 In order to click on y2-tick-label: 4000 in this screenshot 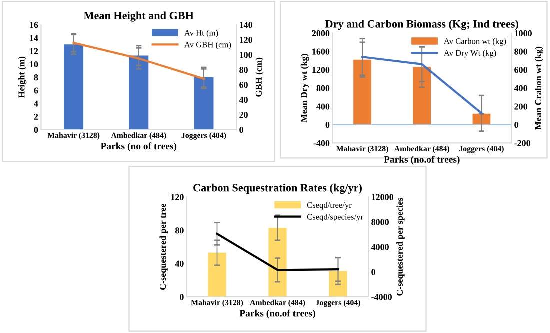, I will do `click(380, 247)`.